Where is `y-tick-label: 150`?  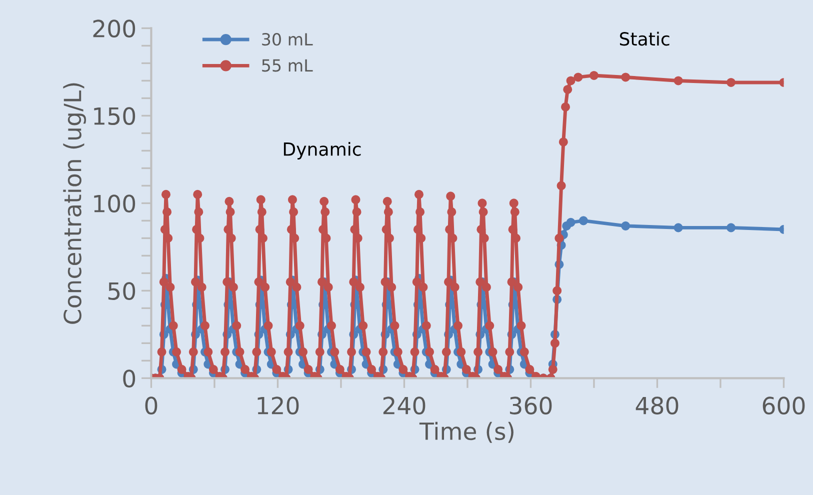
y-tick-label: 150 is located at coordinates (115, 116).